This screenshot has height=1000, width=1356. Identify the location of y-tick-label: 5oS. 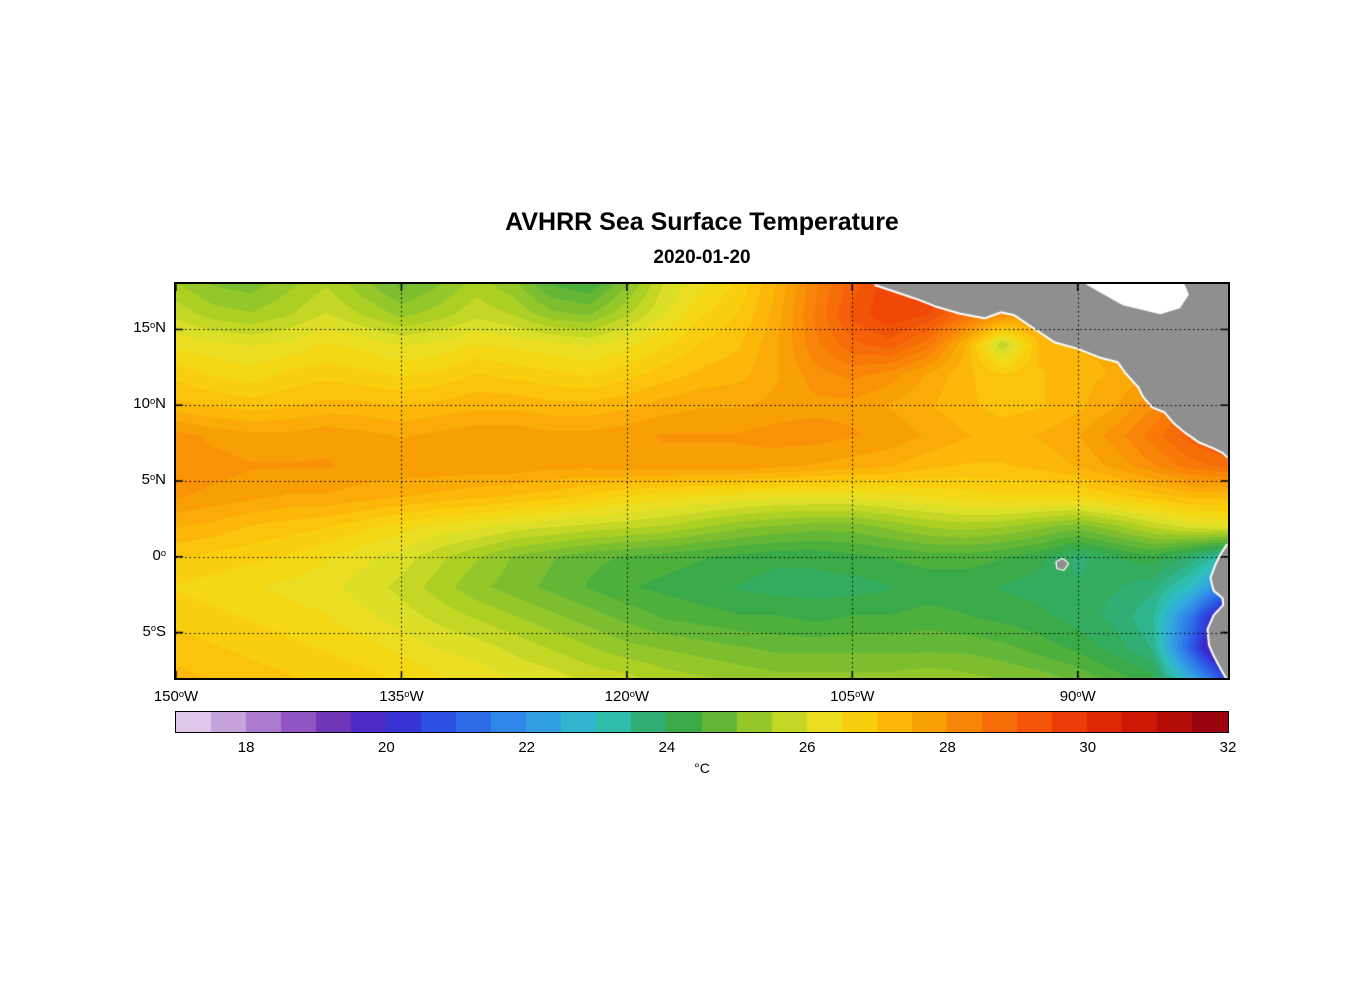
(154, 631).